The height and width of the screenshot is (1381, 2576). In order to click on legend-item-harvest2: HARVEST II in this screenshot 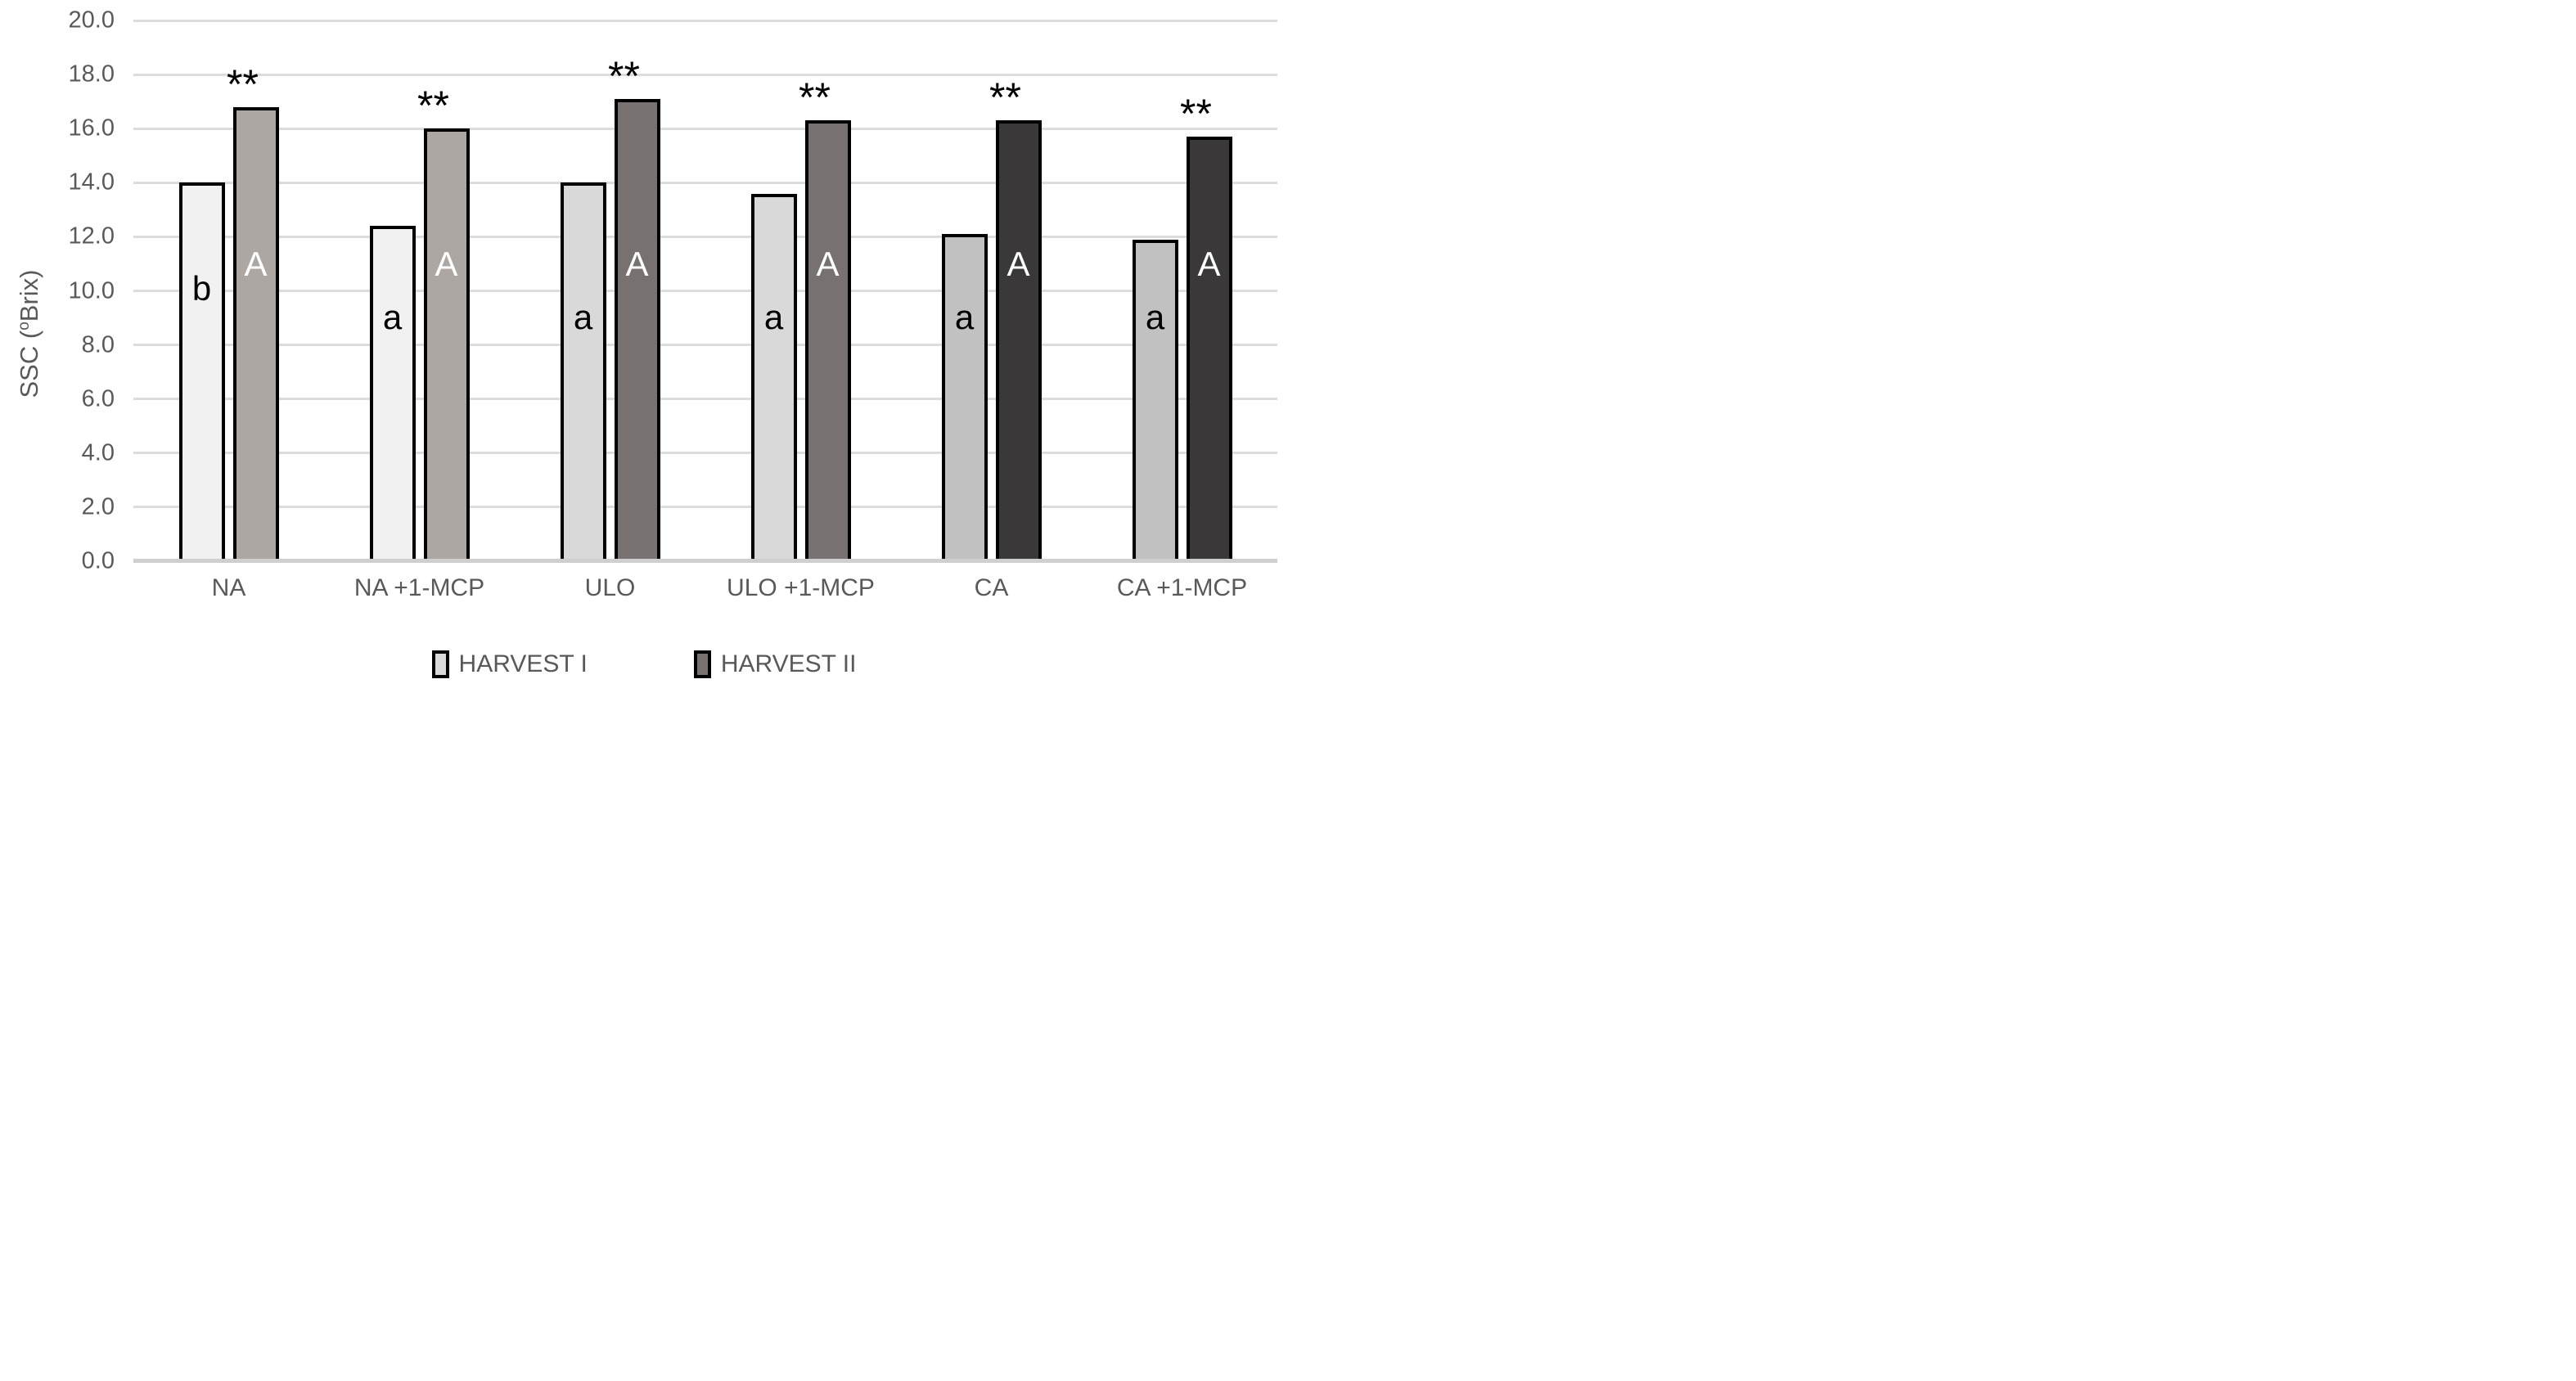, I will do `click(775, 664)`.